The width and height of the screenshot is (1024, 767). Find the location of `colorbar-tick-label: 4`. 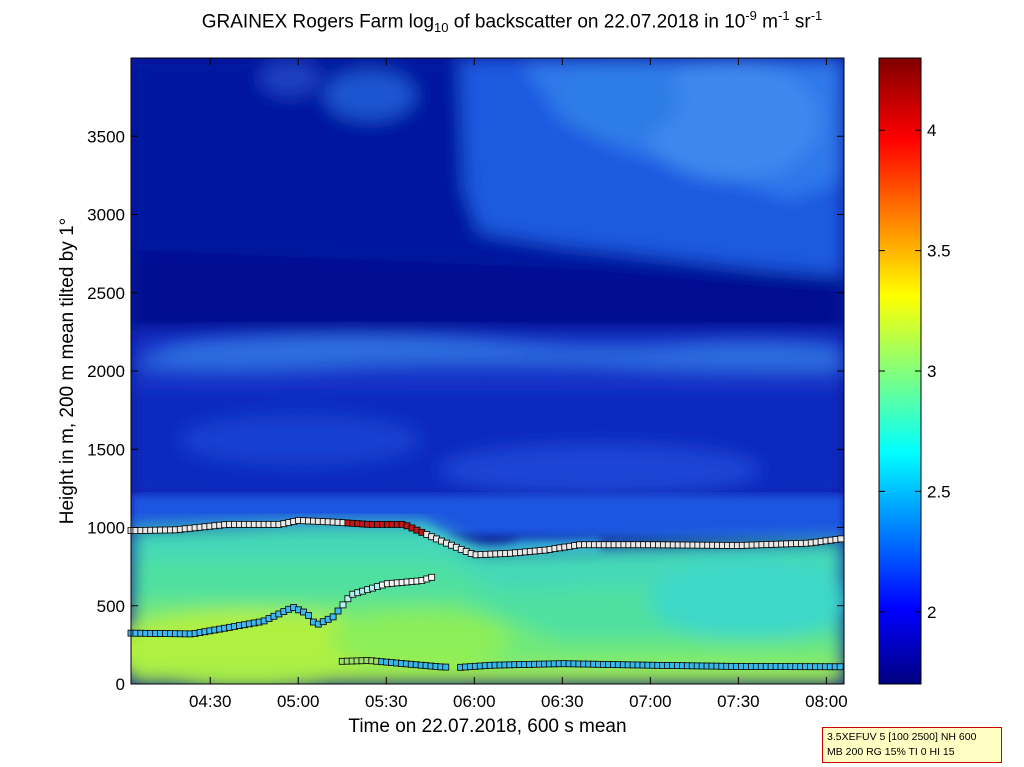

colorbar-tick-label: 4 is located at coordinates (931, 130).